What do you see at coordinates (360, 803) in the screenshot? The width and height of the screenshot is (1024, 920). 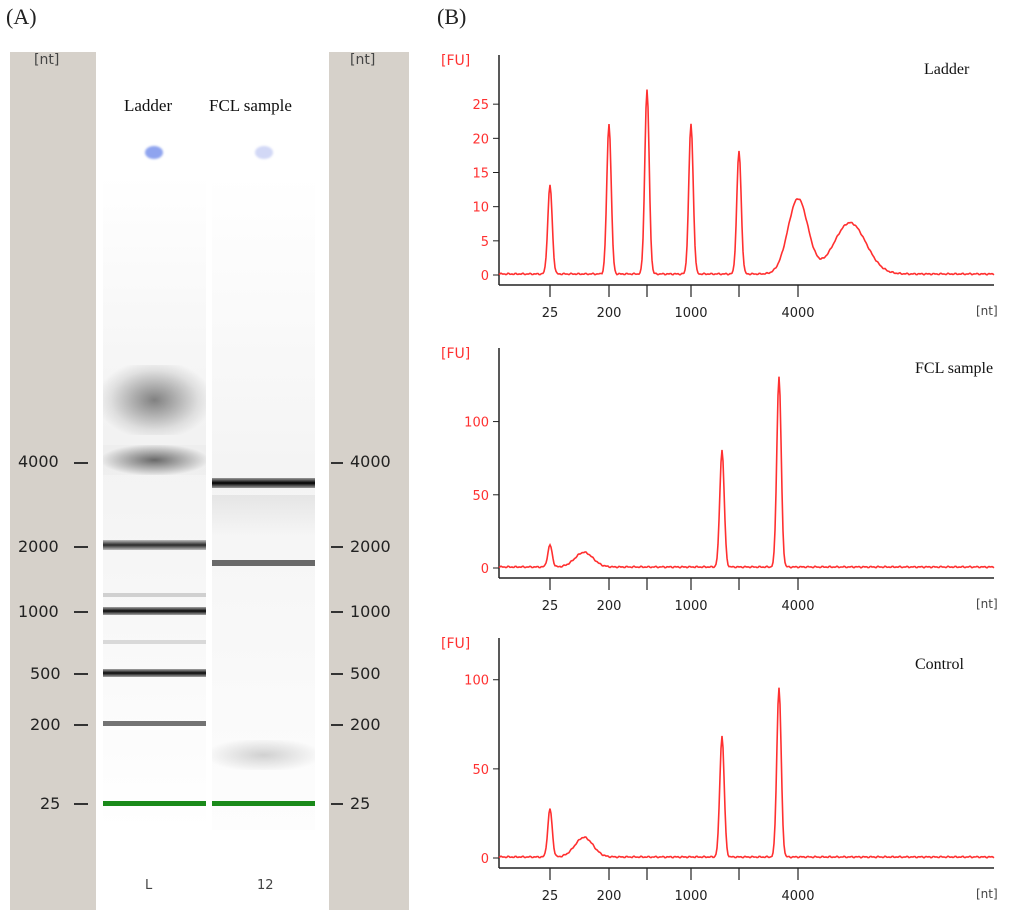 I see `gel-right-marker-25: 25` at bounding box center [360, 803].